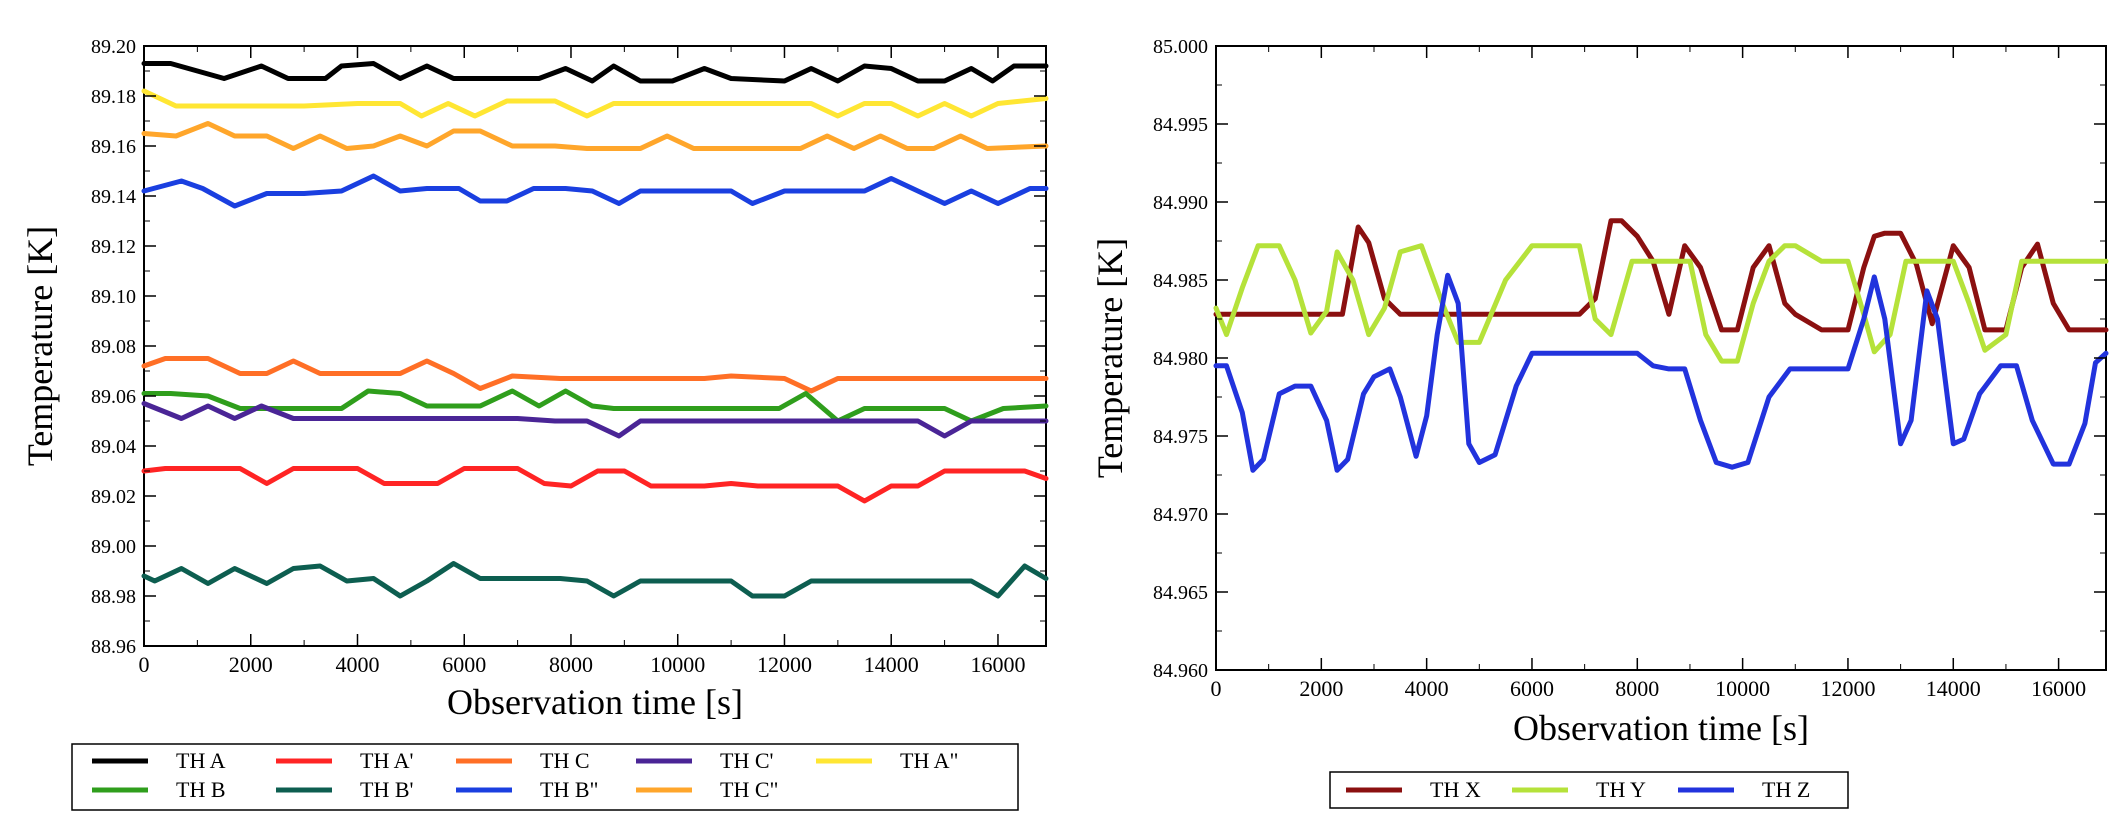 The height and width of the screenshot is (836, 2128). I want to click on right-x-tick-label: 6000, so click(1532, 688).